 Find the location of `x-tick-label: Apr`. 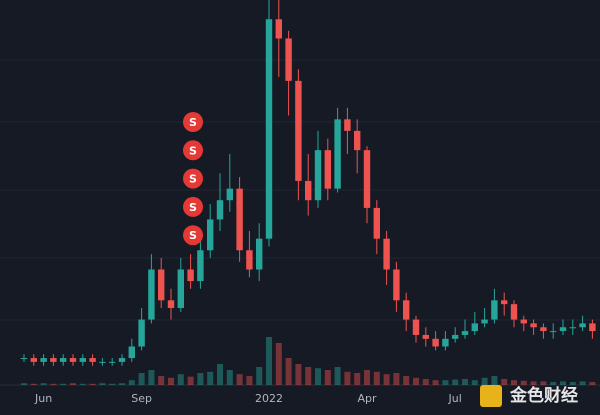

x-tick-label: Apr is located at coordinates (367, 398).